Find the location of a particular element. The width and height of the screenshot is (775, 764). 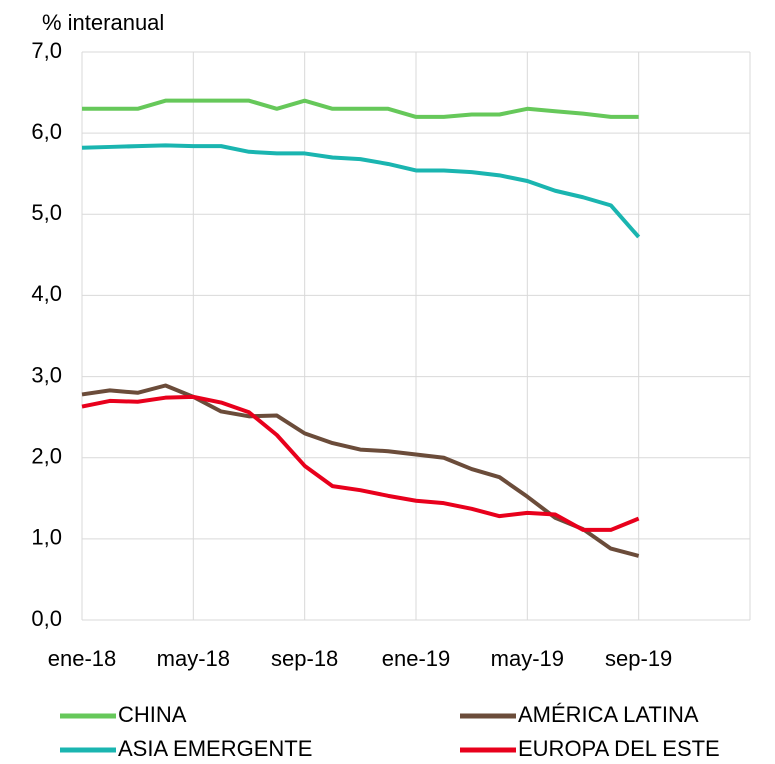

y-axis-label: % interanual is located at coordinates (103, 22).